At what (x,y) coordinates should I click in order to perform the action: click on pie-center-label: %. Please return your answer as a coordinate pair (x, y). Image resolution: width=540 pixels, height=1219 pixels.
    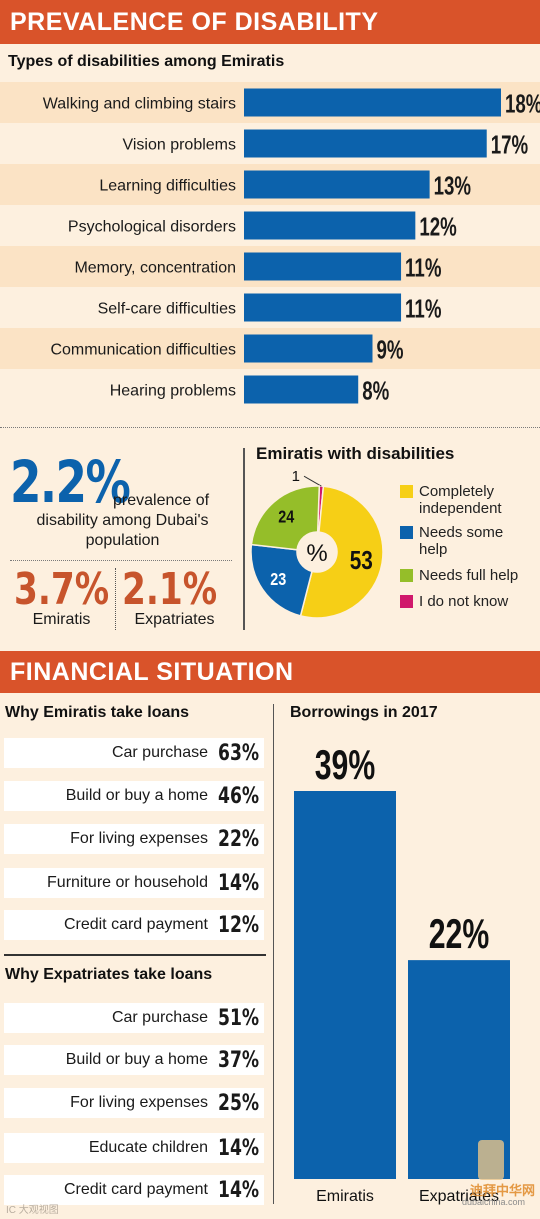
    Looking at the image, I should click on (316, 553).